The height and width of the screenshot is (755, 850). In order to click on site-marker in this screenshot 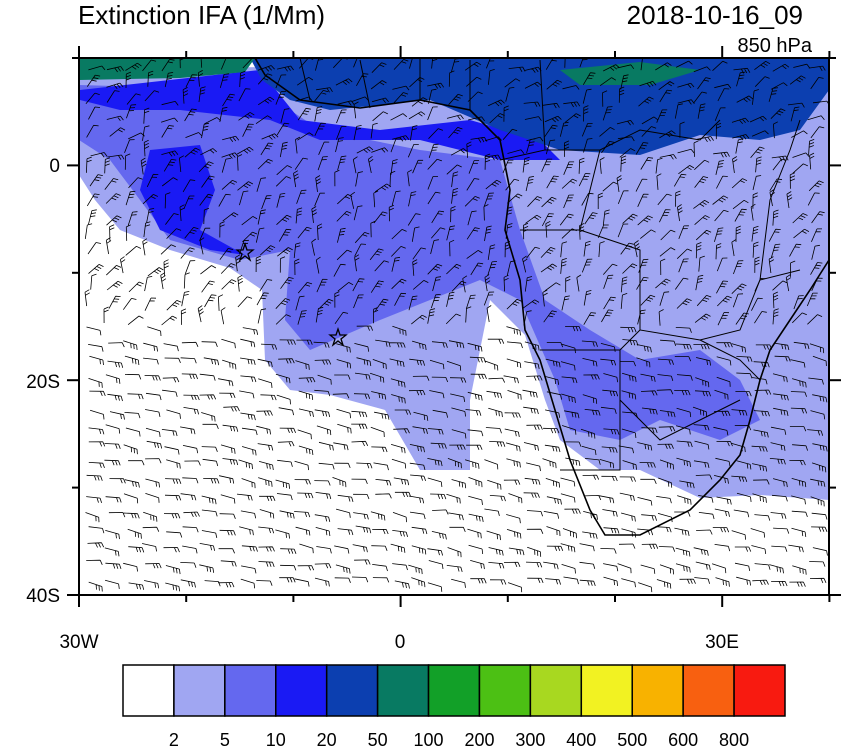, I will do `click(291, 294)`.